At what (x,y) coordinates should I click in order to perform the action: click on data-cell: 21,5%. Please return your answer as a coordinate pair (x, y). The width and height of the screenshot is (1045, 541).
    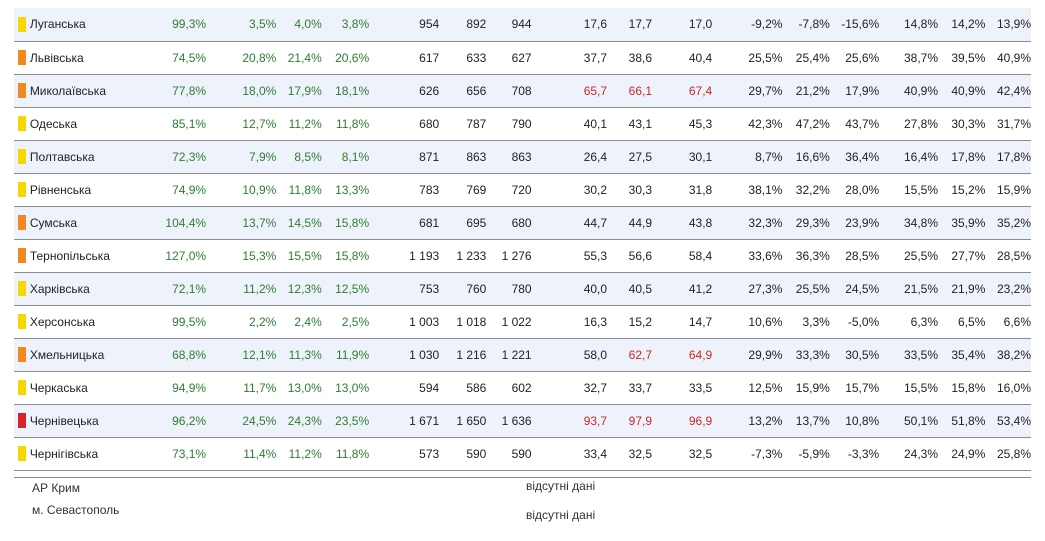
    Looking at the image, I should click on (909, 289).